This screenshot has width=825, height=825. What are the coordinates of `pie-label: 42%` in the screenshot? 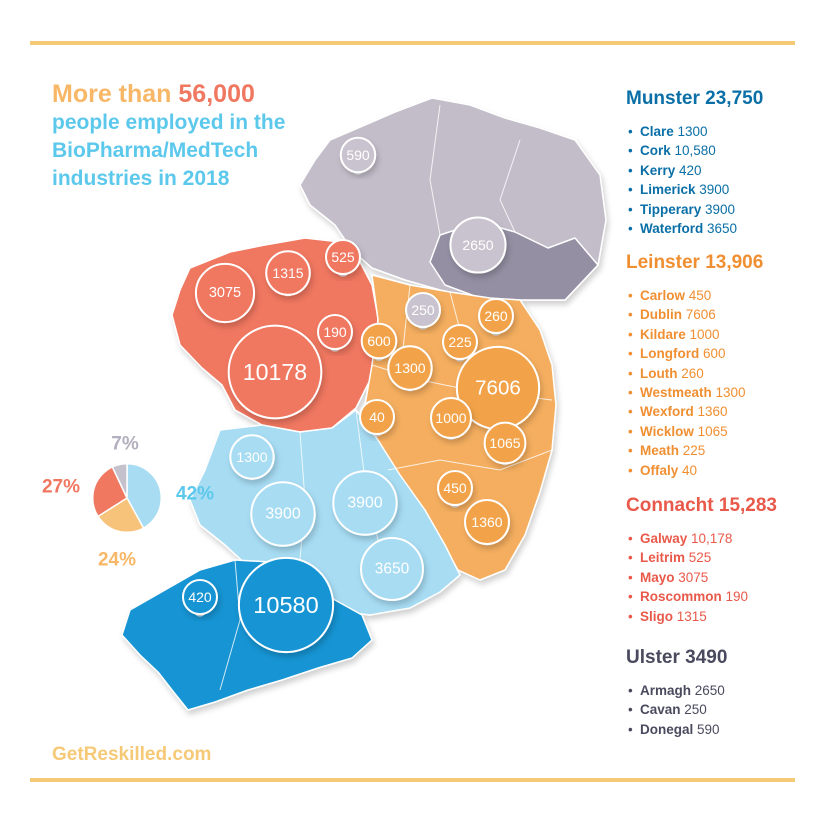 It's located at (195, 494).